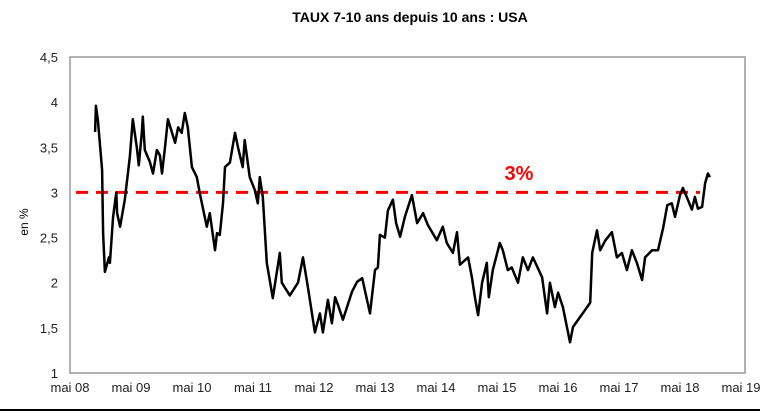 The height and width of the screenshot is (416, 760). Describe the element at coordinates (380, 410) in the screenshot. I see `bottom-divider` at that location.